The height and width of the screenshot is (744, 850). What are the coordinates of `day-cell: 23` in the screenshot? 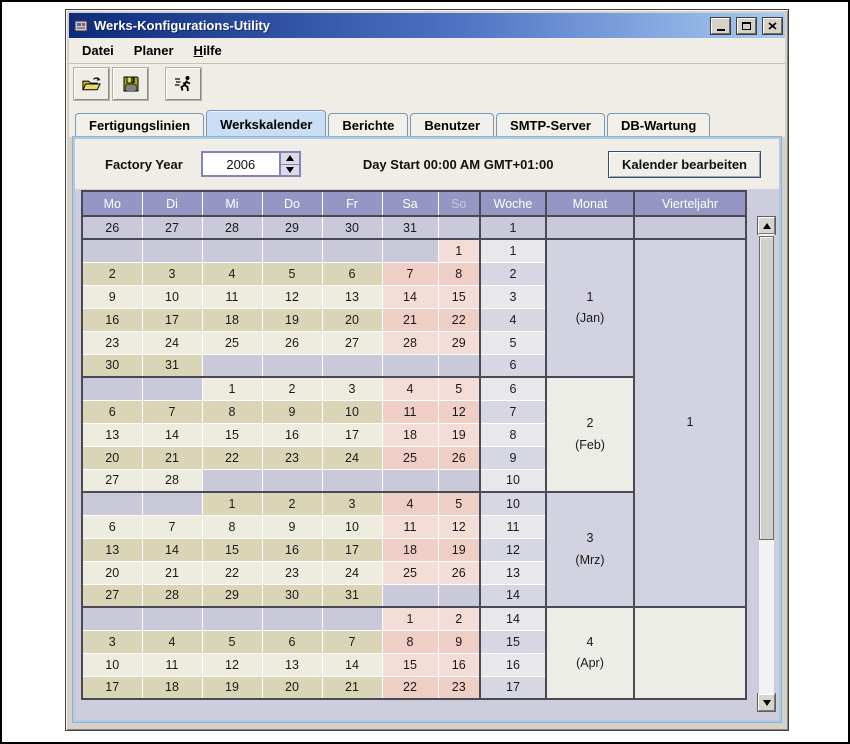 It's located at (292, 457).